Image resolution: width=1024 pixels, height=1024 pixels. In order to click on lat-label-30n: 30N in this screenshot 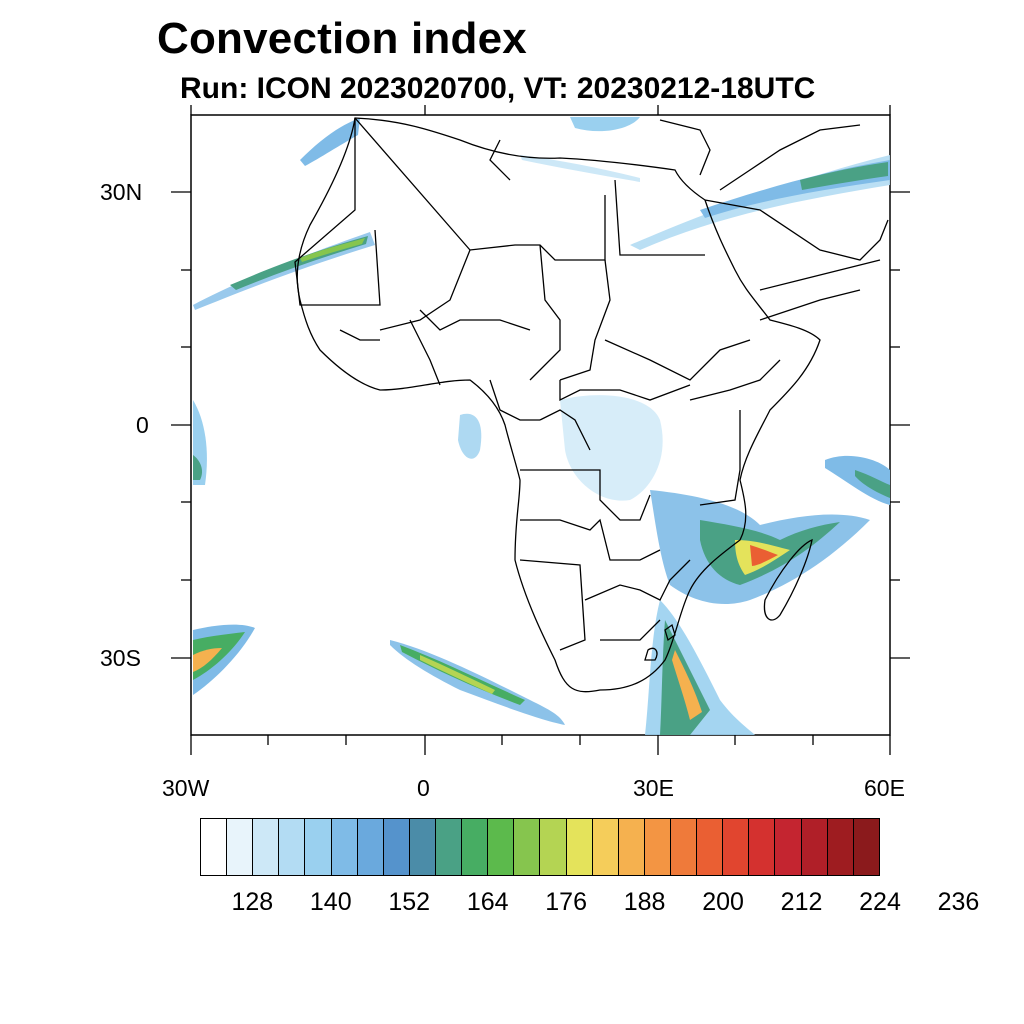, I will do `click(121, 192)`.